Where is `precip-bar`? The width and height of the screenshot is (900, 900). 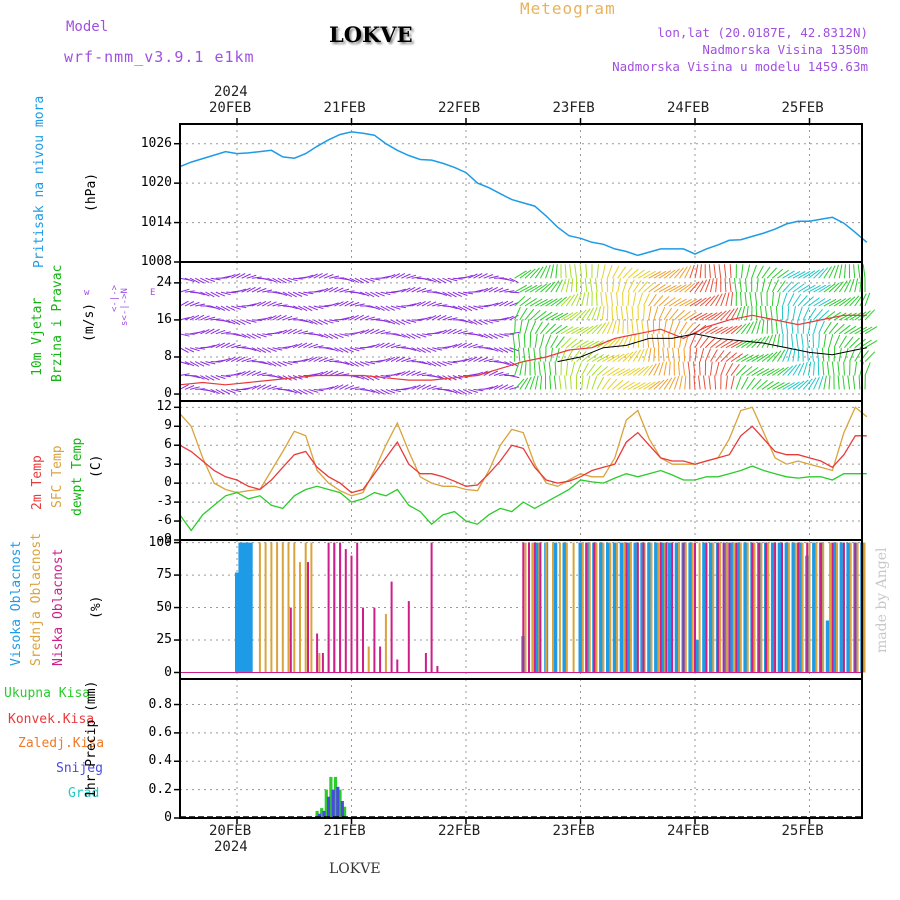 precip-bar is located at coordinates (331, 797).